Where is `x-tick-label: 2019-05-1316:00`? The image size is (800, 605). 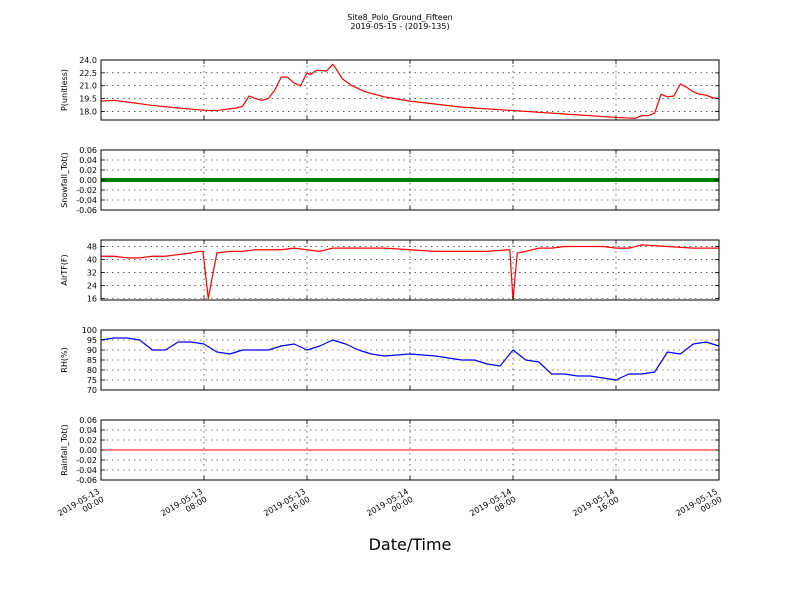
x-tick-label: 2019-05-1316:00 is located at coordinates (286, 506).